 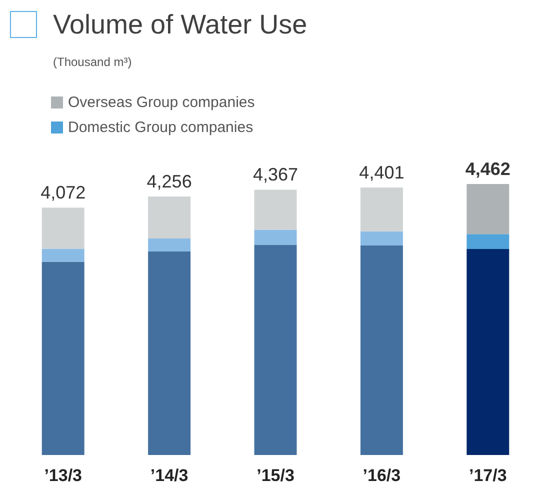 I want to click on annotation: 4,256, so click(x=169, y=181).